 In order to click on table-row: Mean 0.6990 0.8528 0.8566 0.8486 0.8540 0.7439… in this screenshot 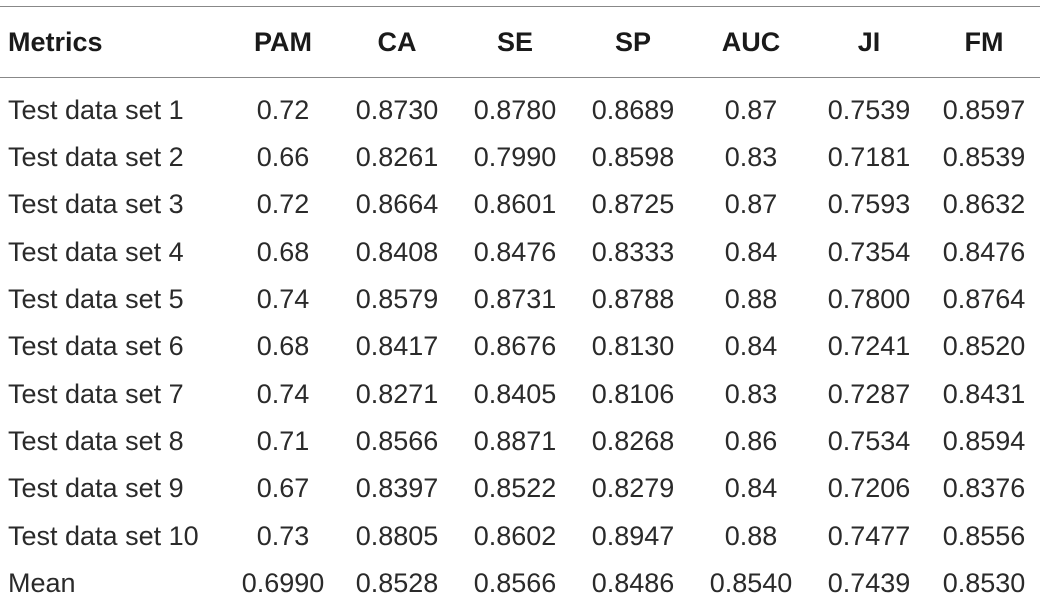, I will do `click(520, 583)`.